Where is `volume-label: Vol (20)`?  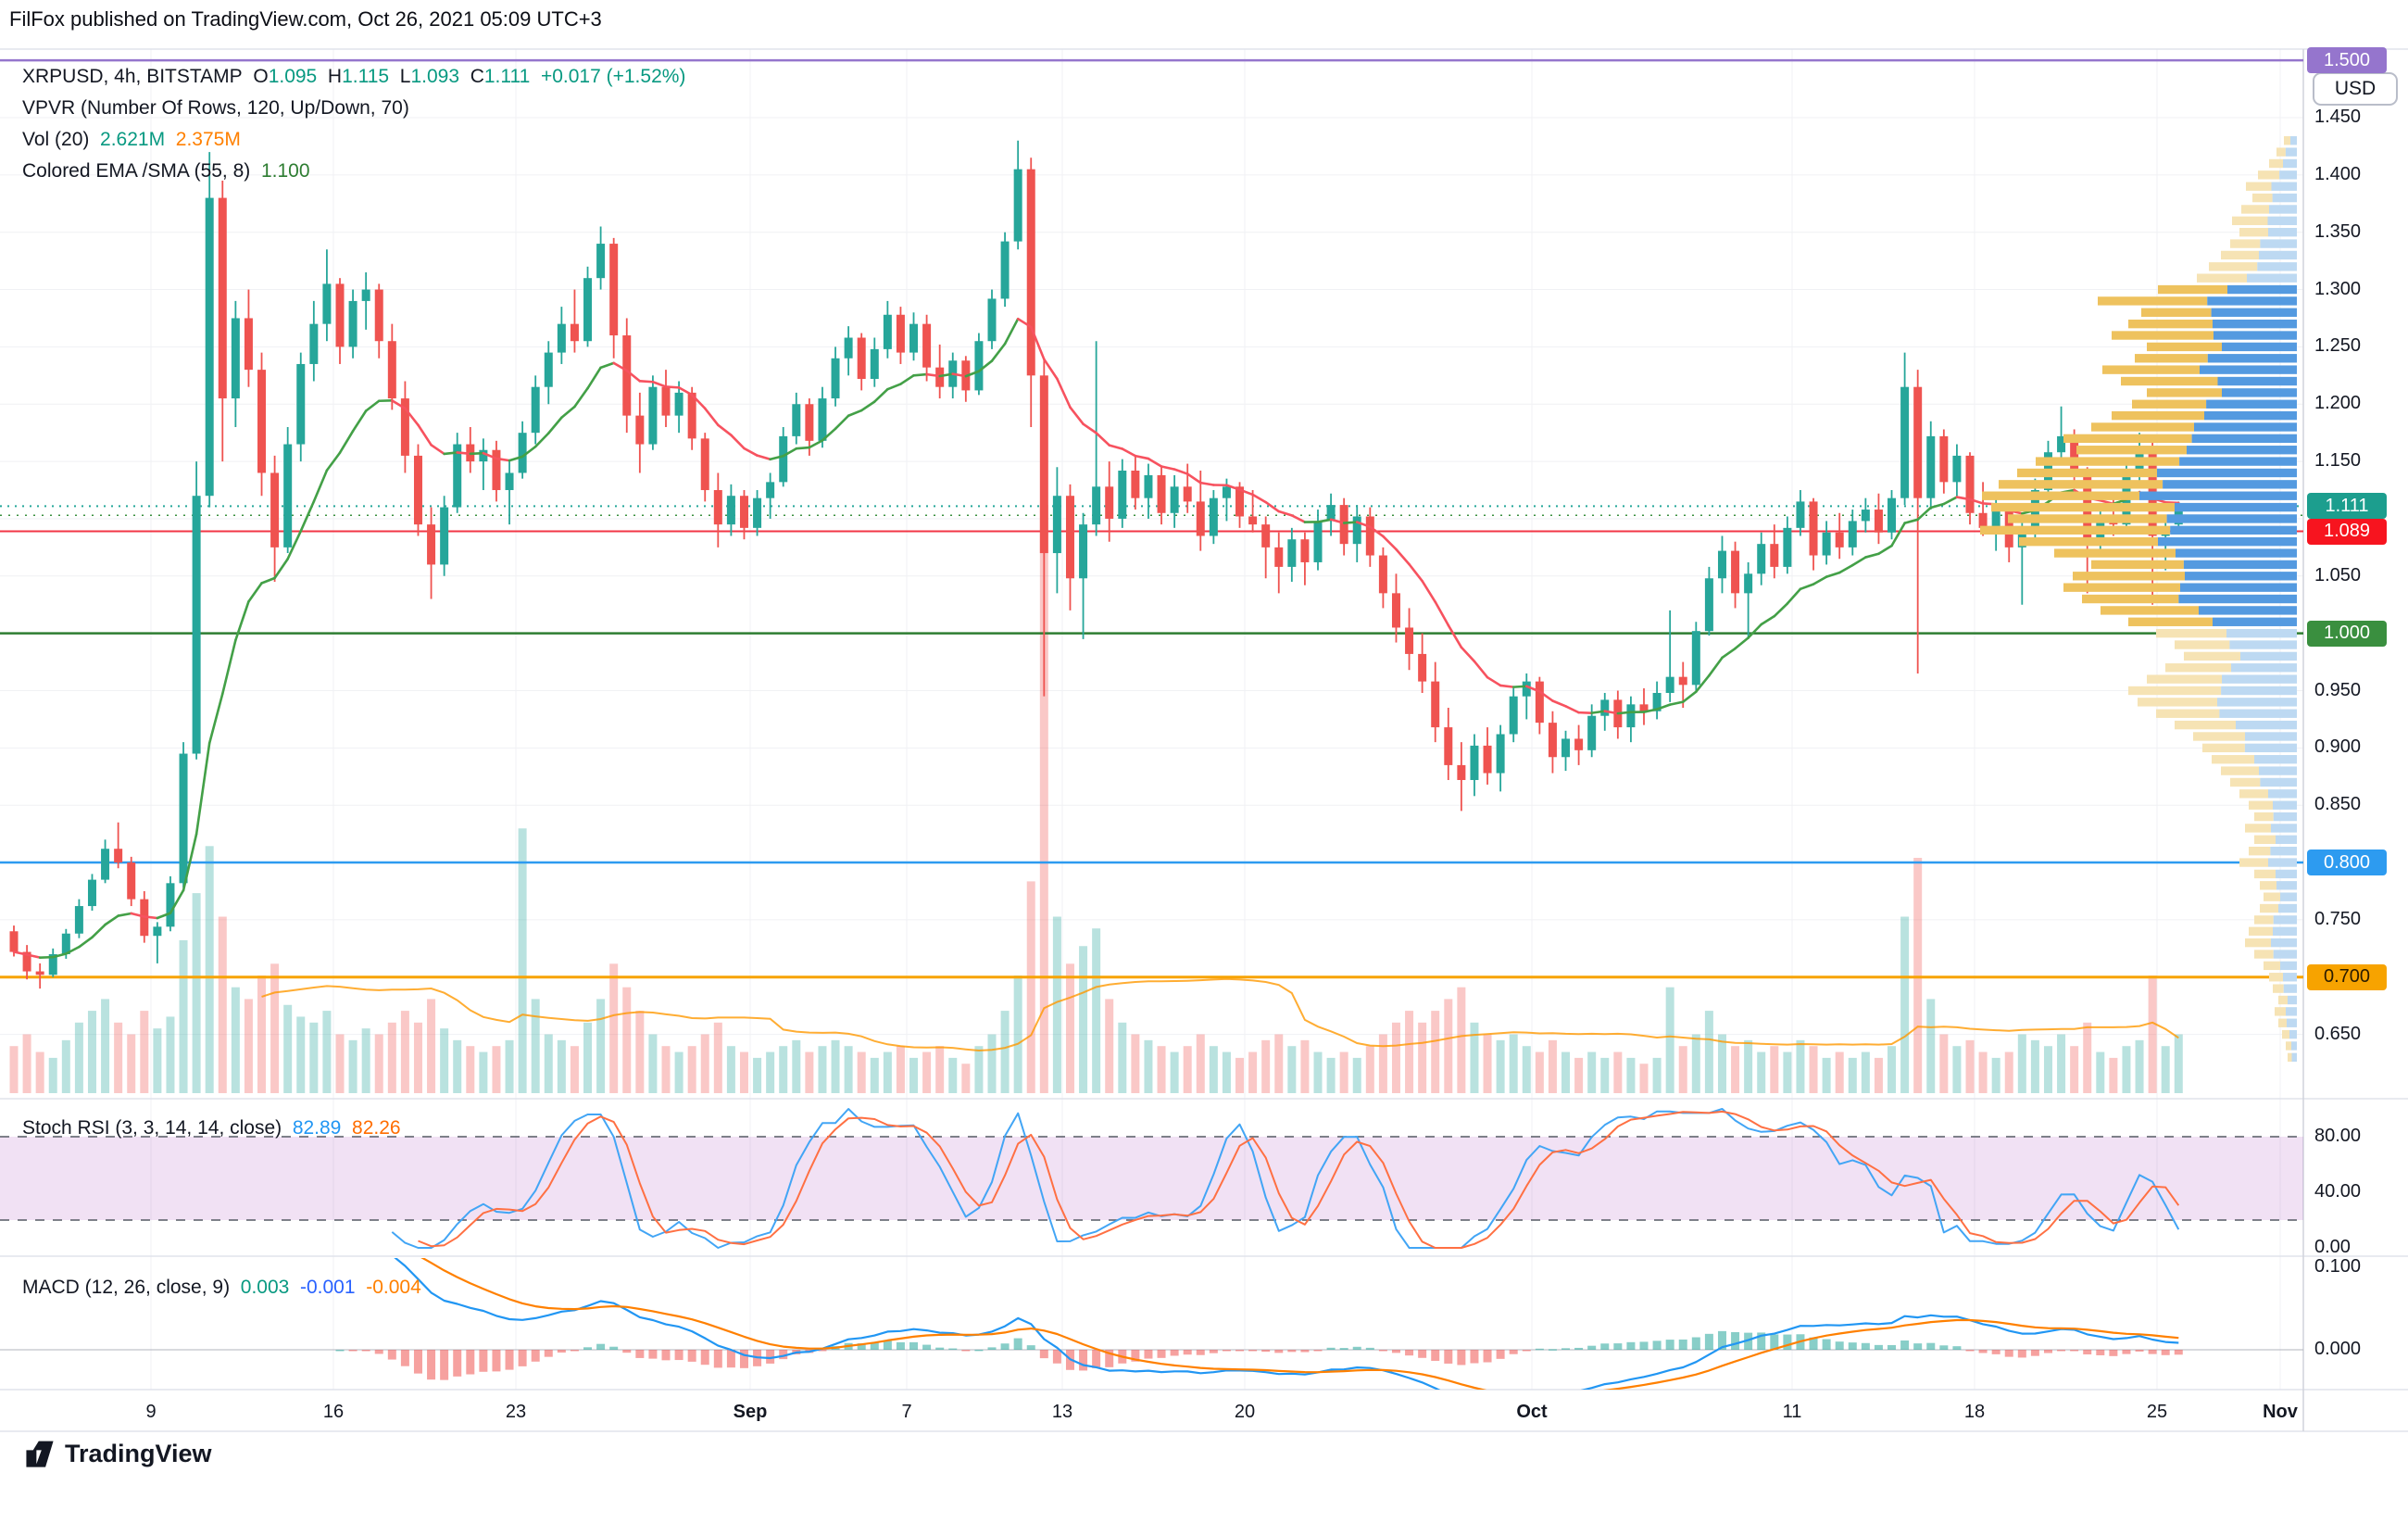
volume-label: Vol (20) is located at coordinates (56, 139).